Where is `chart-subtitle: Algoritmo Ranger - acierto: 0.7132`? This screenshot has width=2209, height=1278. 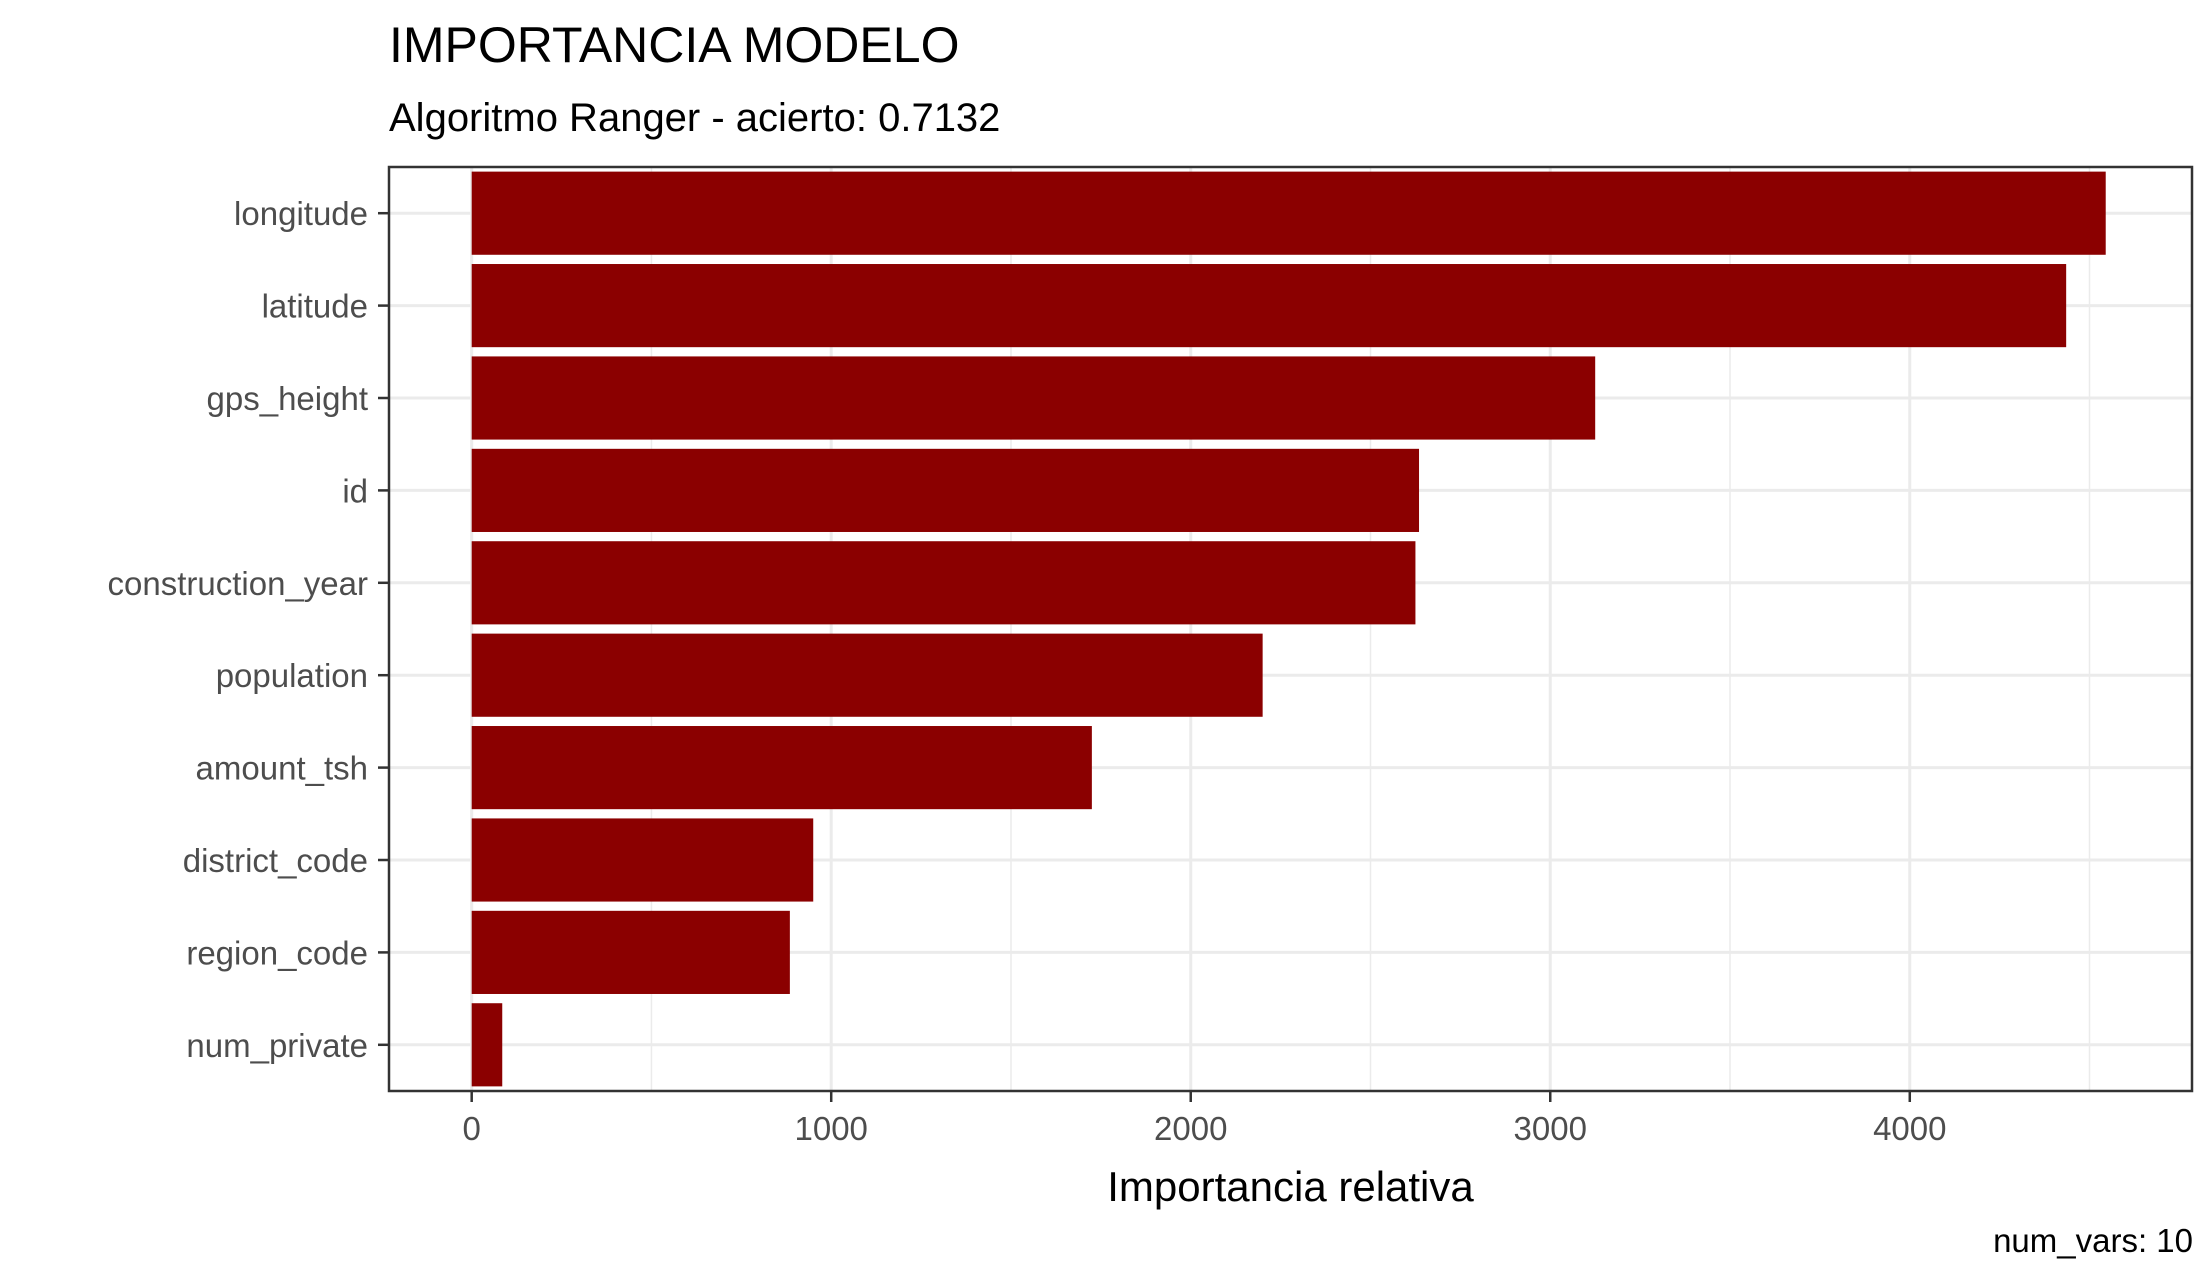 chart-subtitle: Algoritmo Ranger - acierto: 0.7132 is located at coordinates (694, 118).